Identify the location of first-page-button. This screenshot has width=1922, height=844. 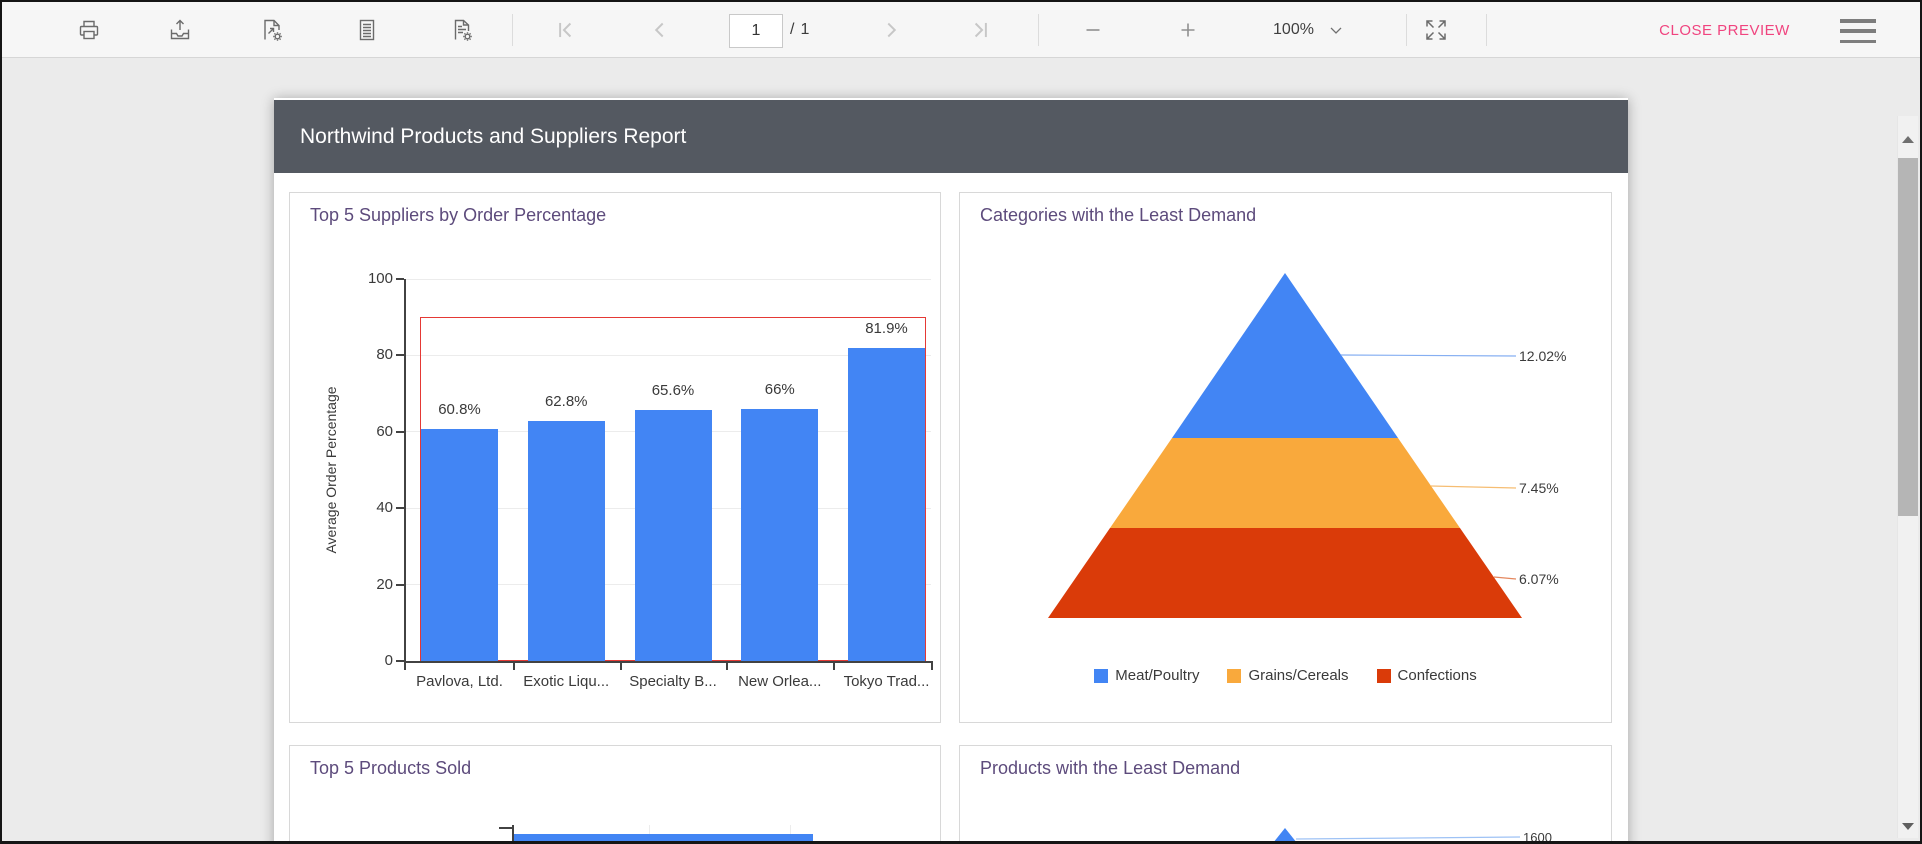
(565, 30).